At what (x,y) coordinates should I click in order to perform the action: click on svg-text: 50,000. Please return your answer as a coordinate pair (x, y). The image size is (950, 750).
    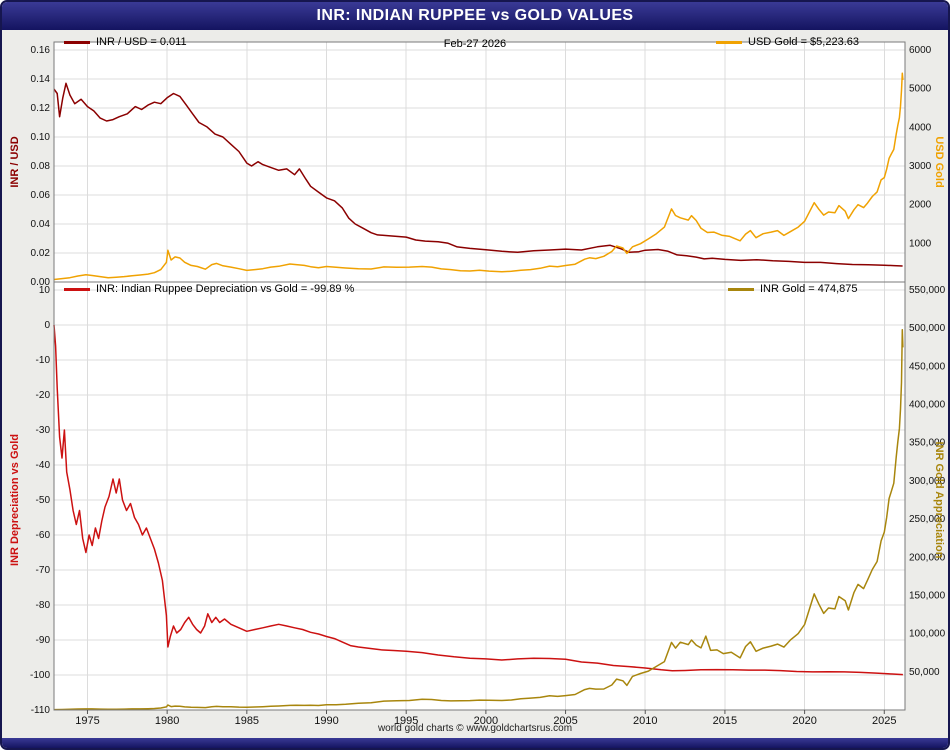
    Looking at the image, I should click on (924, 672).